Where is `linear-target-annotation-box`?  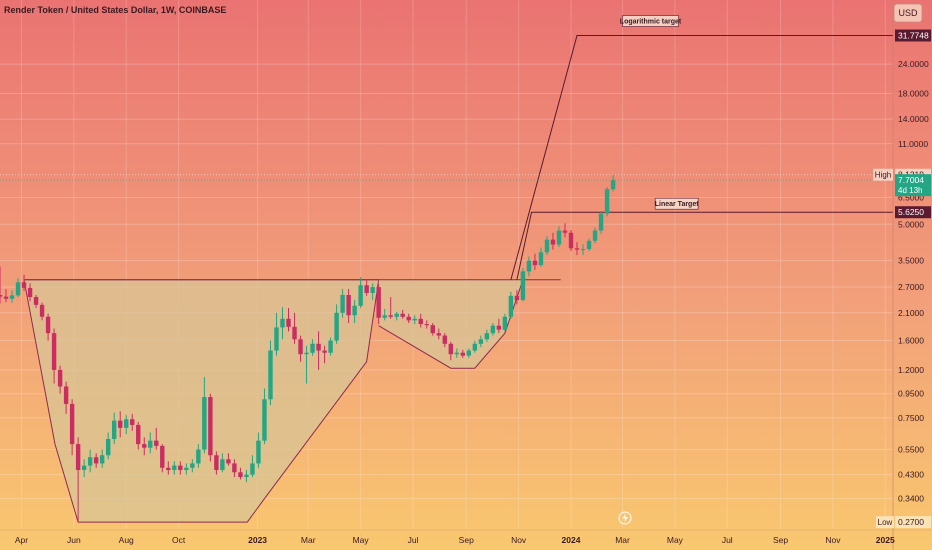 linear-target-annotation-box is located at coordinates (676, 203).